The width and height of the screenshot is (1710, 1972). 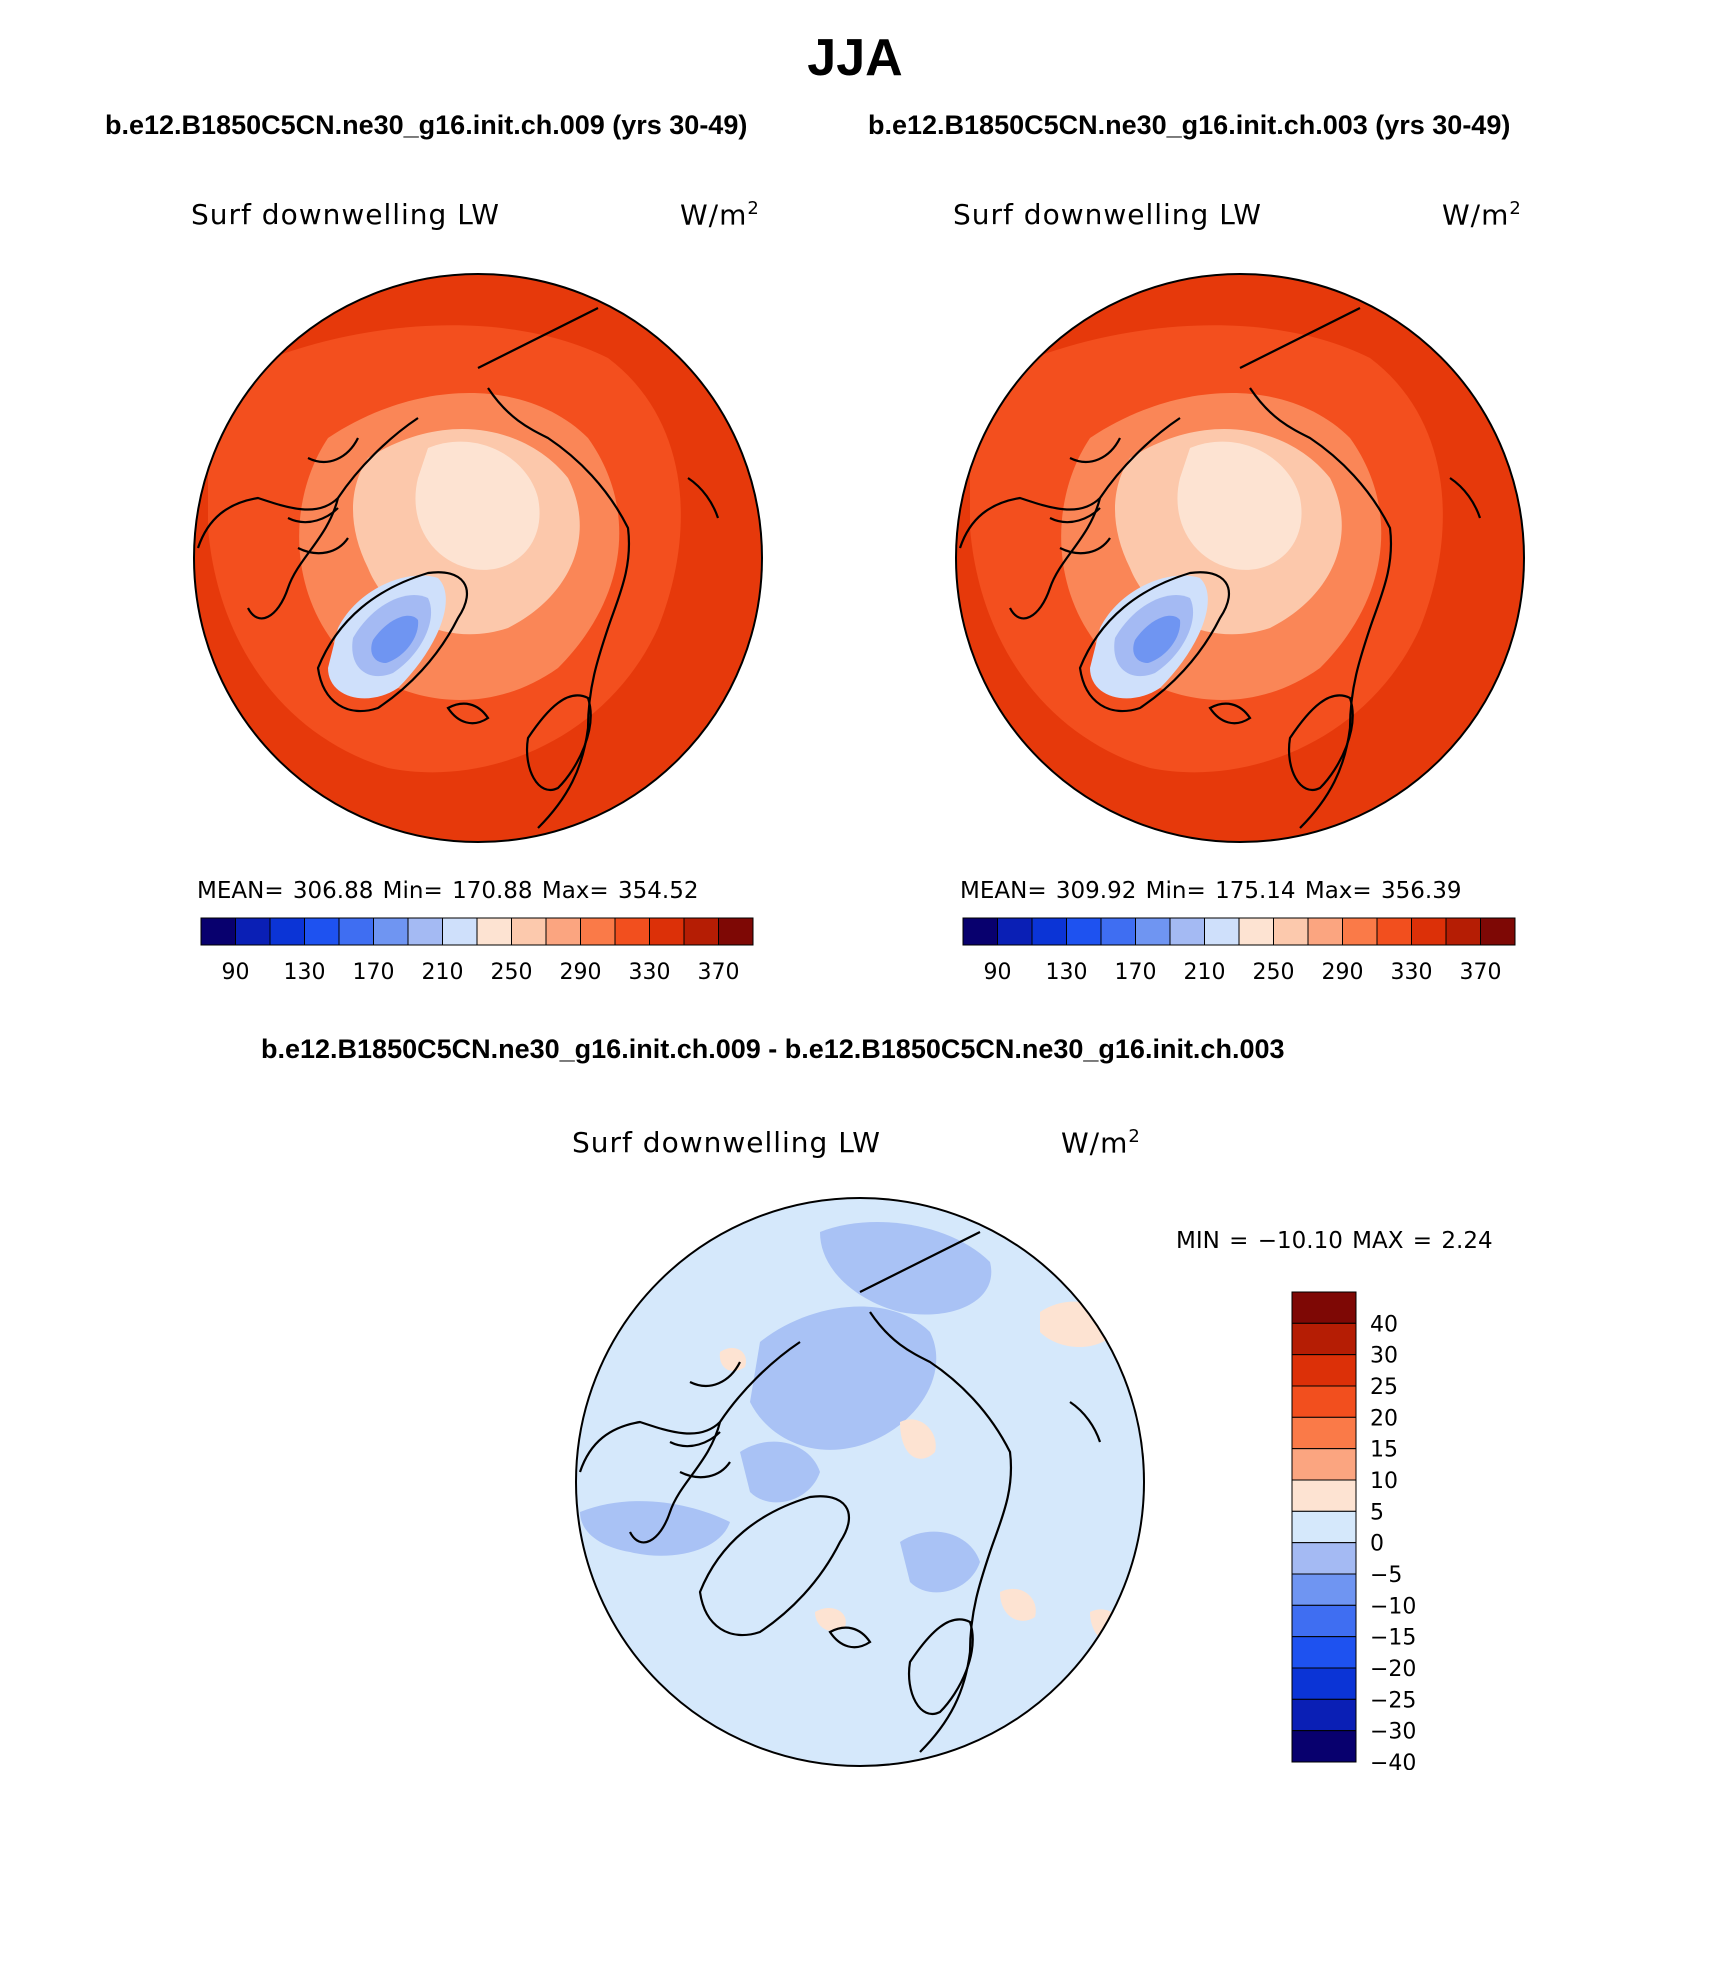 I want to click on colorbar-tick-label: −5, so click(x=1386, y=1575).